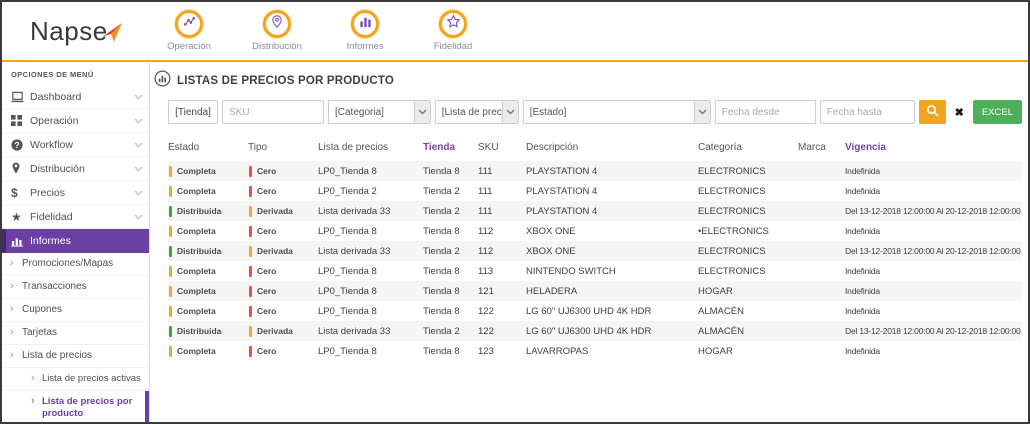  I want to click on chevron-down-icon, so click(701, 112).